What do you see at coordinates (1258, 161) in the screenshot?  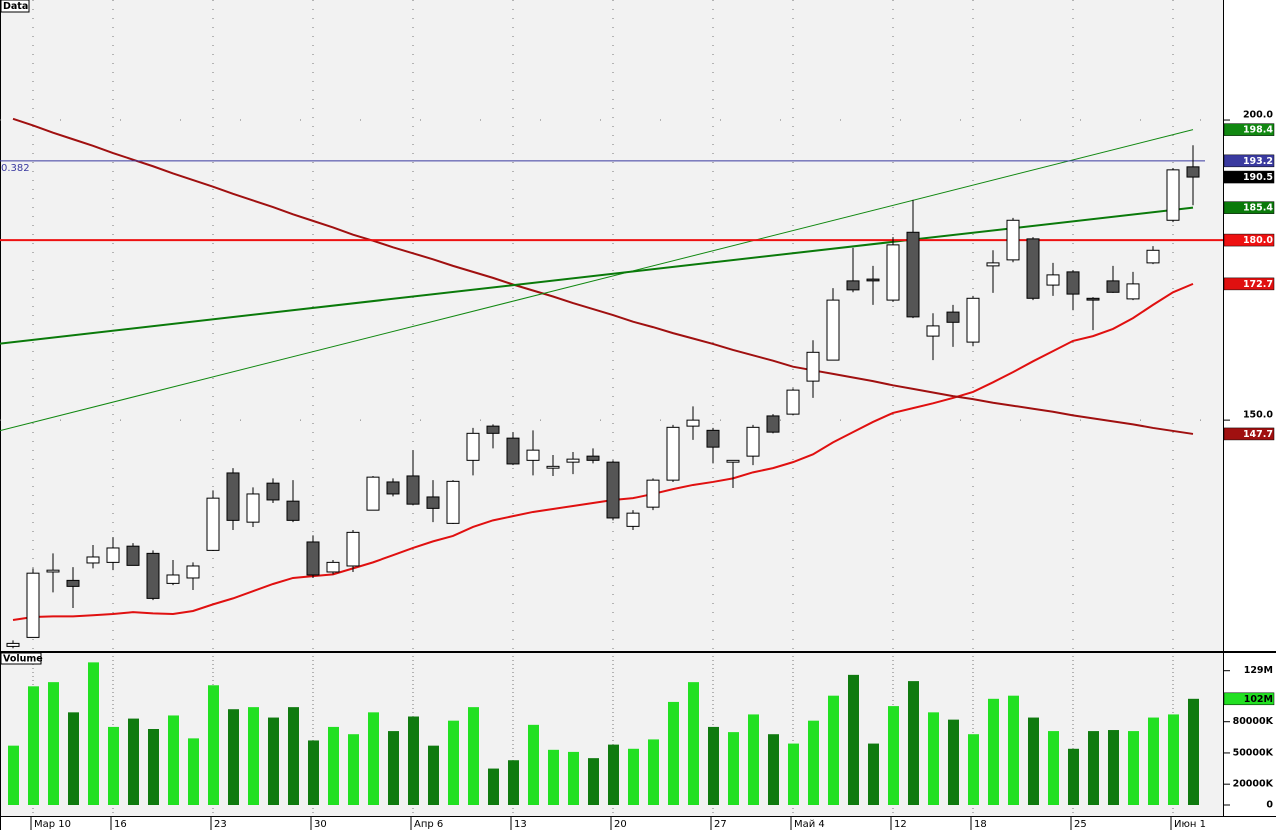 I see `value-tag-label: 193.2` at bounding box center [1258, 161].